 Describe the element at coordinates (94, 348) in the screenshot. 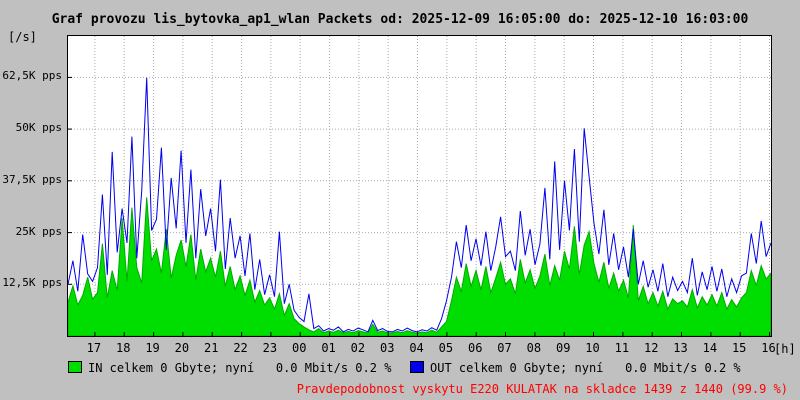

I see `x-tick-label: 17` at that location.